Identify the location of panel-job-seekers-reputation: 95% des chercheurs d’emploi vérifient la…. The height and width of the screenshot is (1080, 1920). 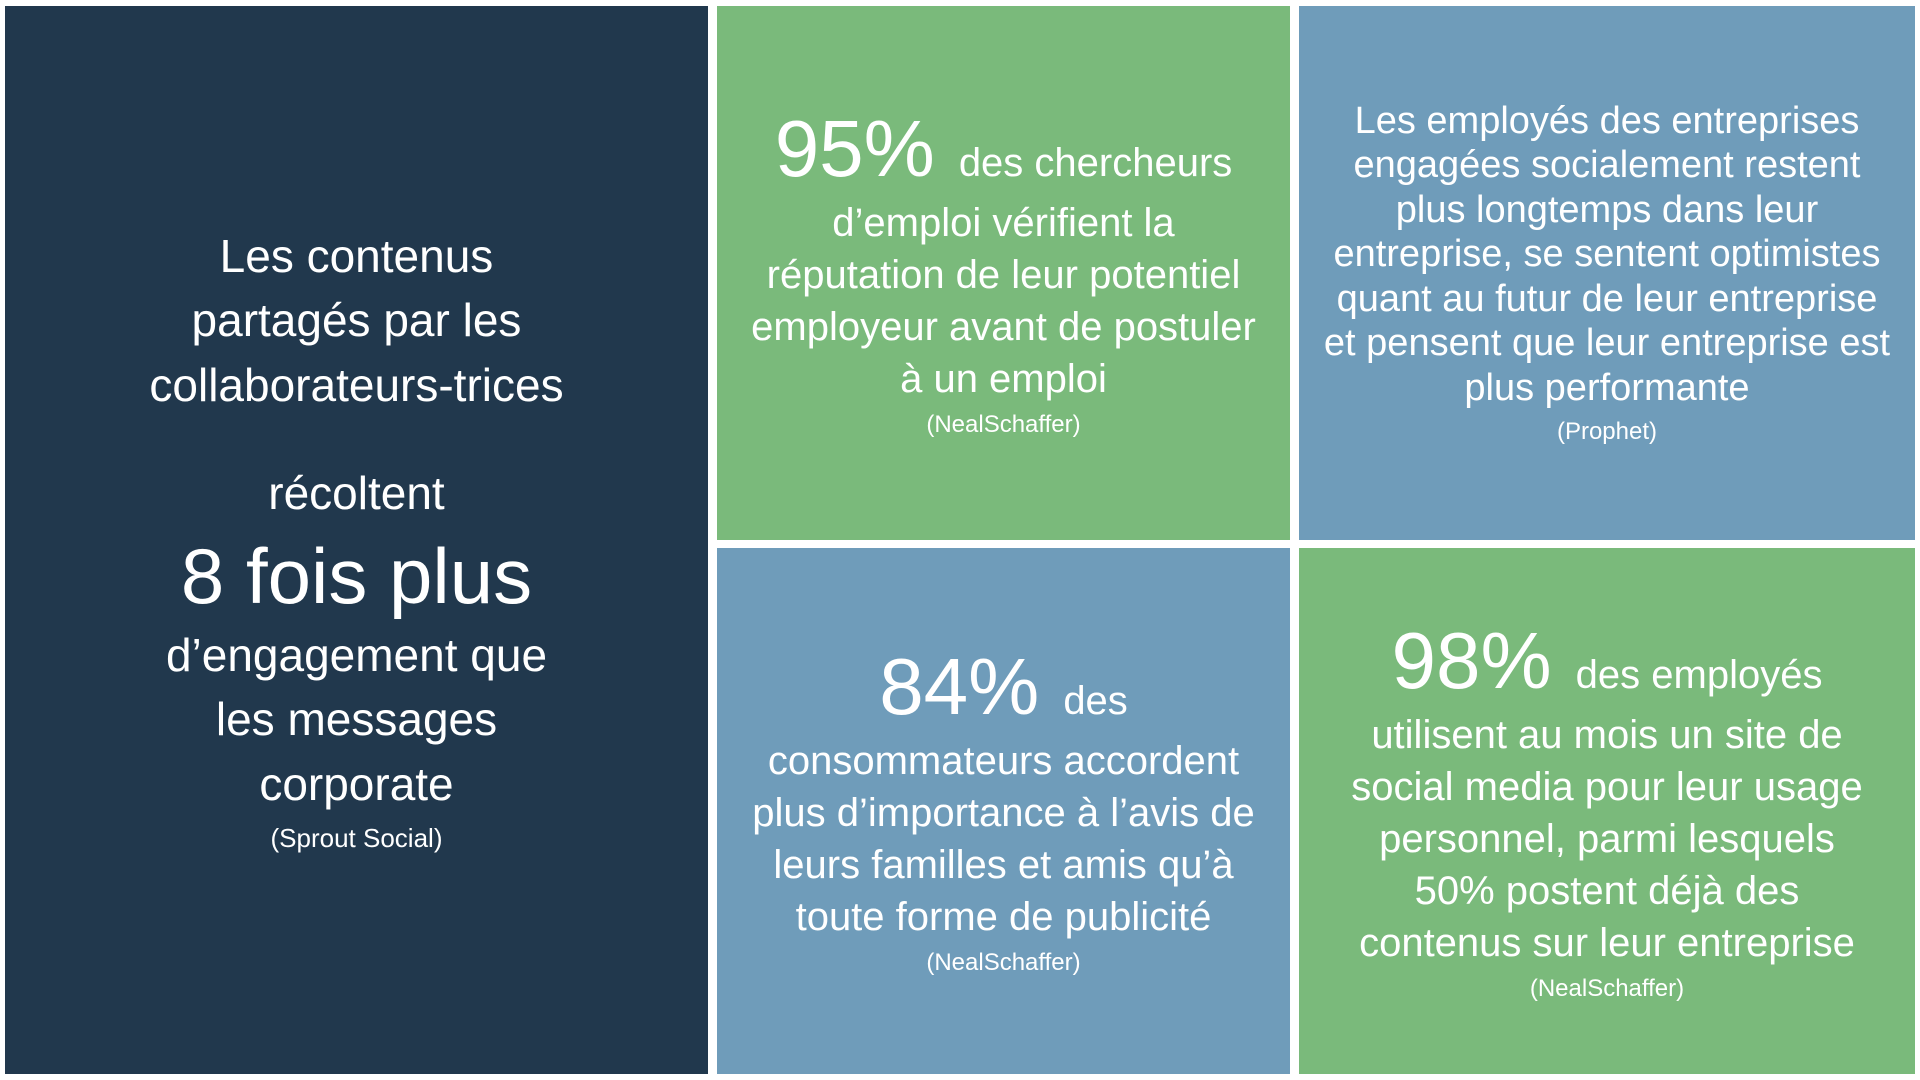
(1003, 273).